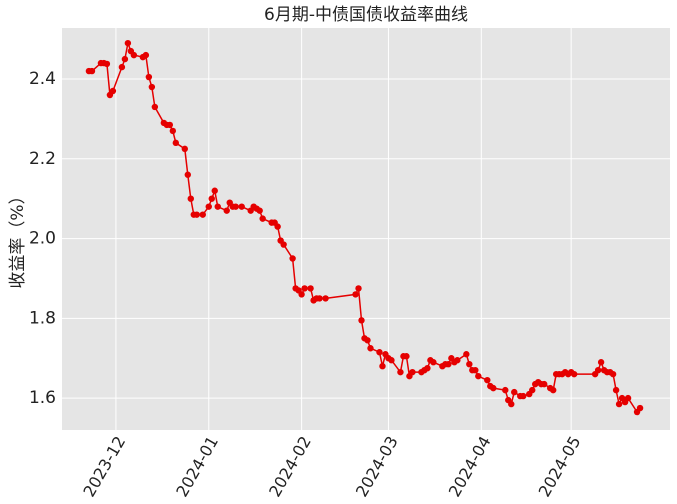 The width and height of the screenshot is (677, 504). What do you see at coordinates (42, 79) in the screenshot?
I see `y-tick-label: 2.4` at bounding box center [42, 79].